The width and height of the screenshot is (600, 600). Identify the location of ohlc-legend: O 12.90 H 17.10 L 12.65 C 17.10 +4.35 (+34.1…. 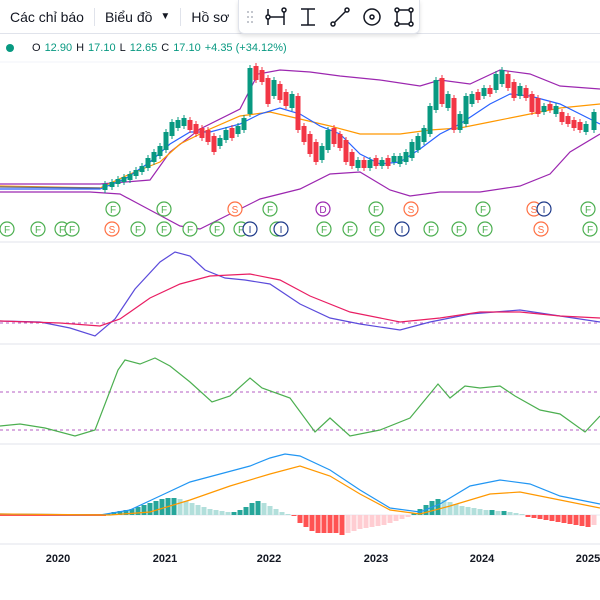
(146, 48).